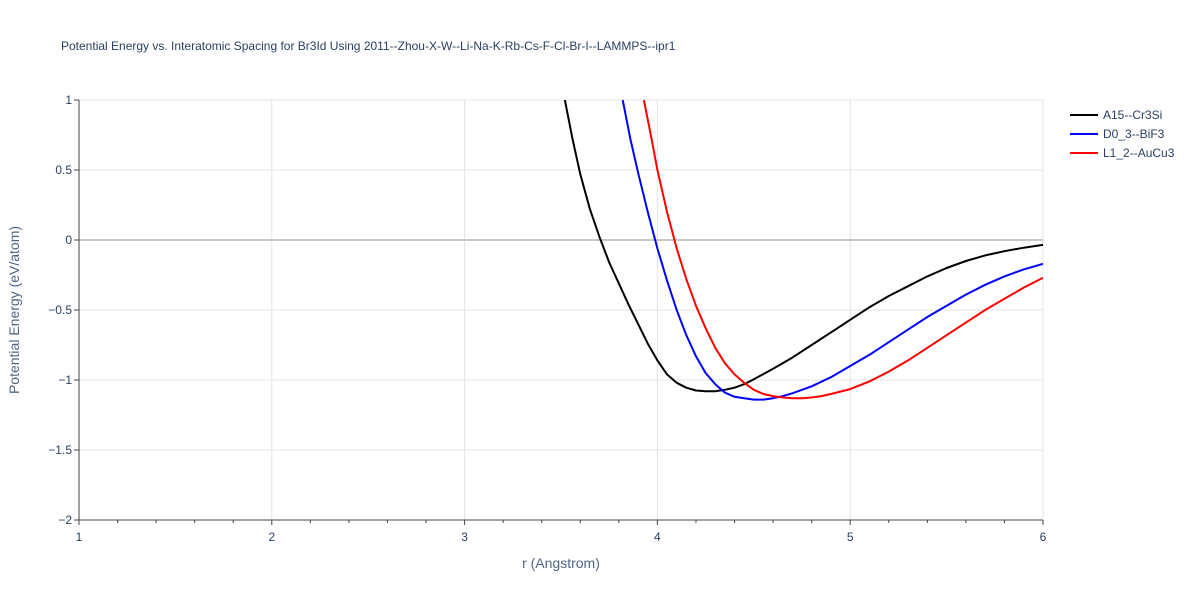 The image size is (1200, 605). I want to click on legend-item-l1-2-aucu3: L1_2--AuCu3, so click(1122, 153).